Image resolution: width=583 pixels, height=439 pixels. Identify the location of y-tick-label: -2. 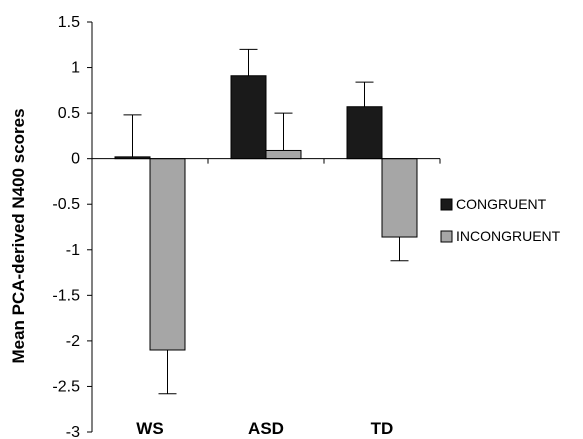
(73, 341).